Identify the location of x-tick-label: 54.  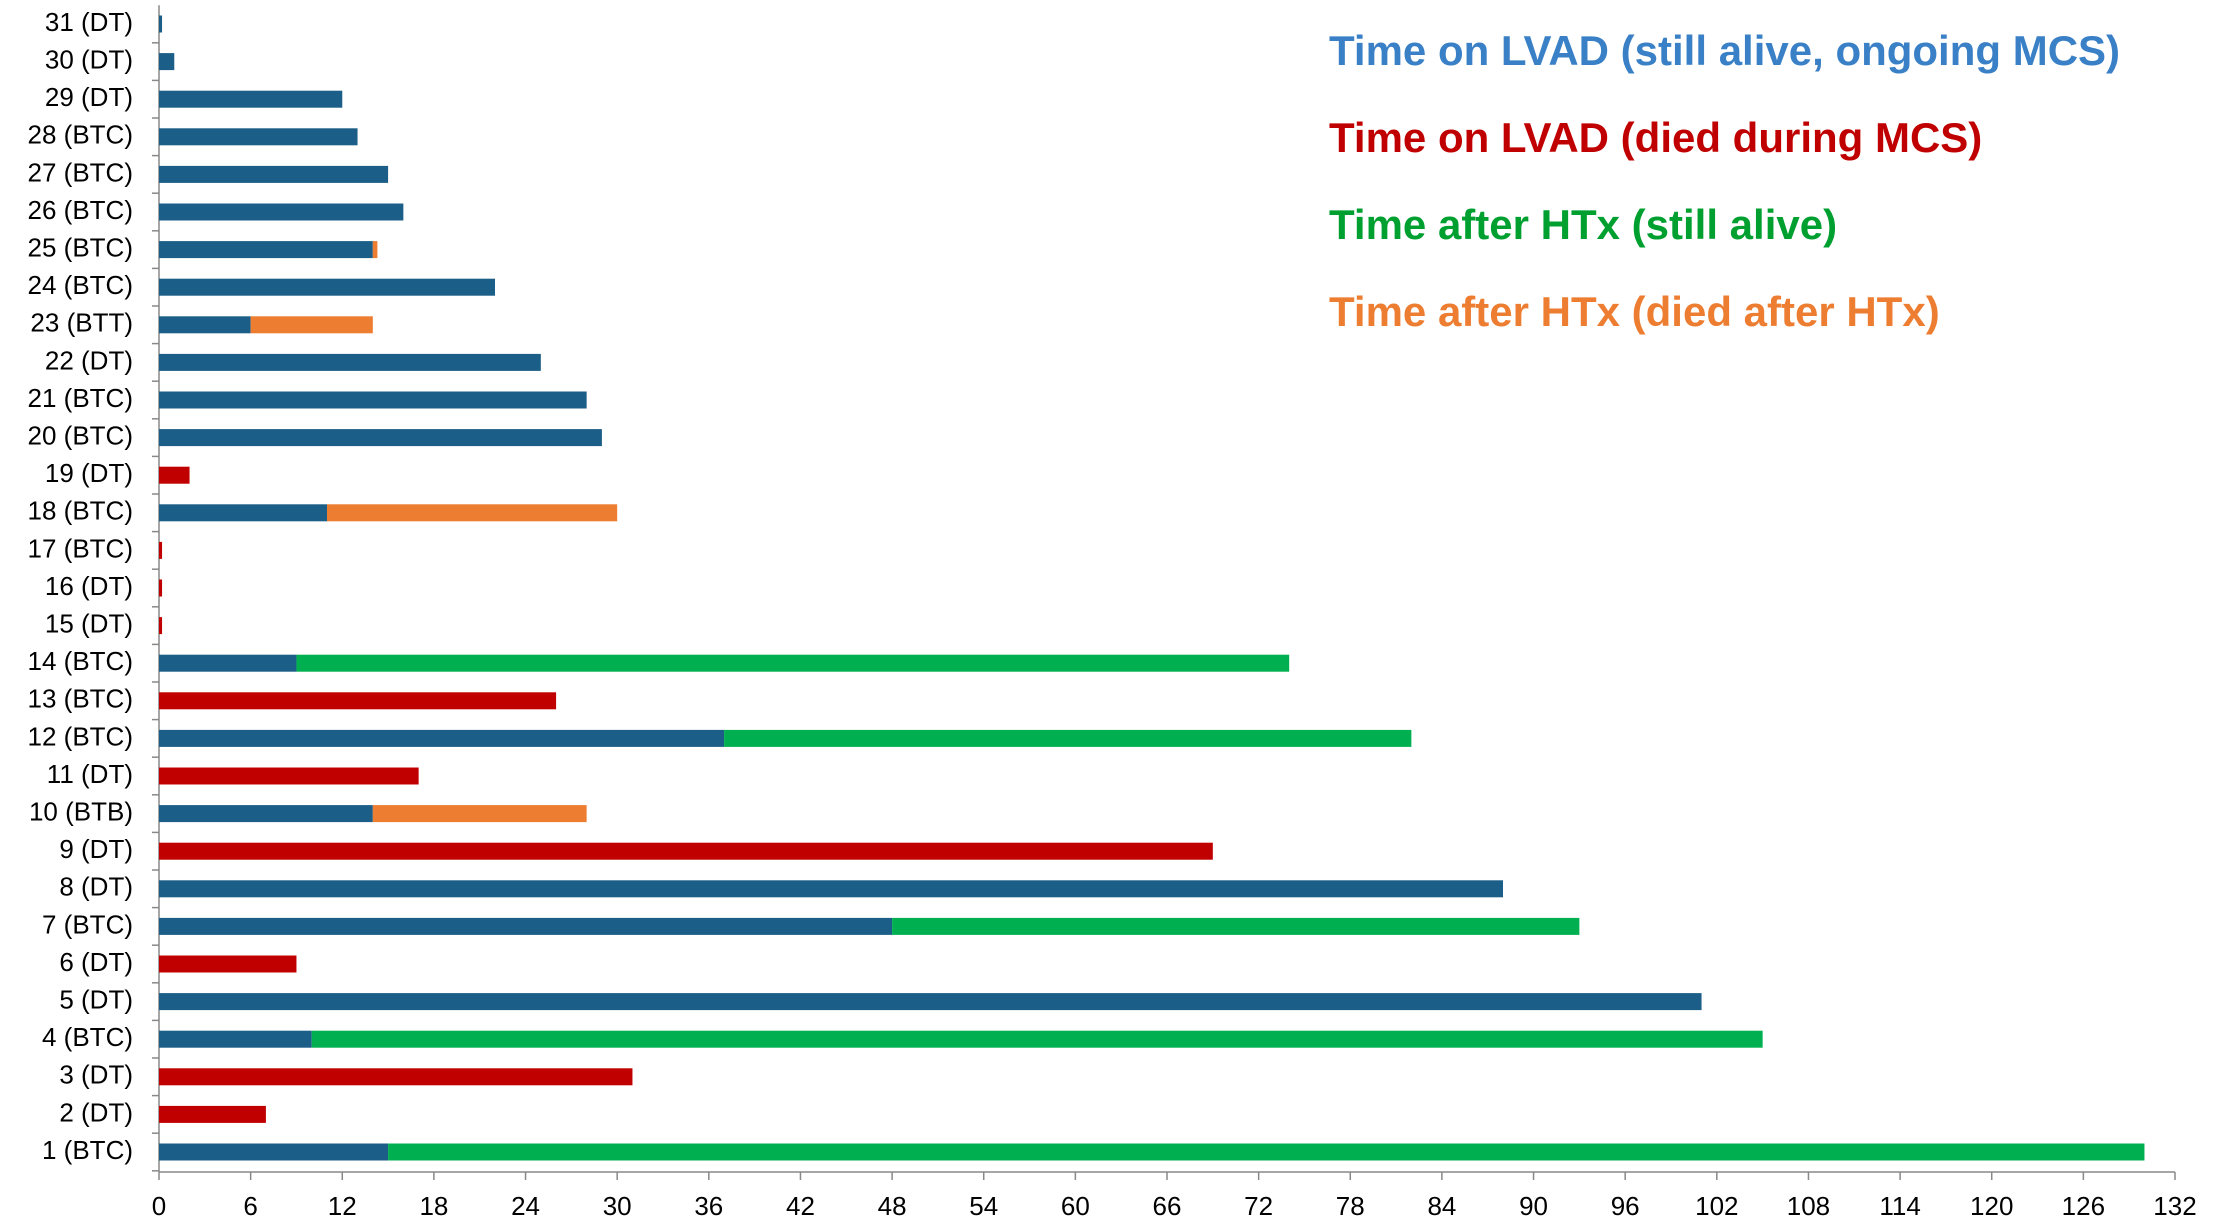
(983, 1206).